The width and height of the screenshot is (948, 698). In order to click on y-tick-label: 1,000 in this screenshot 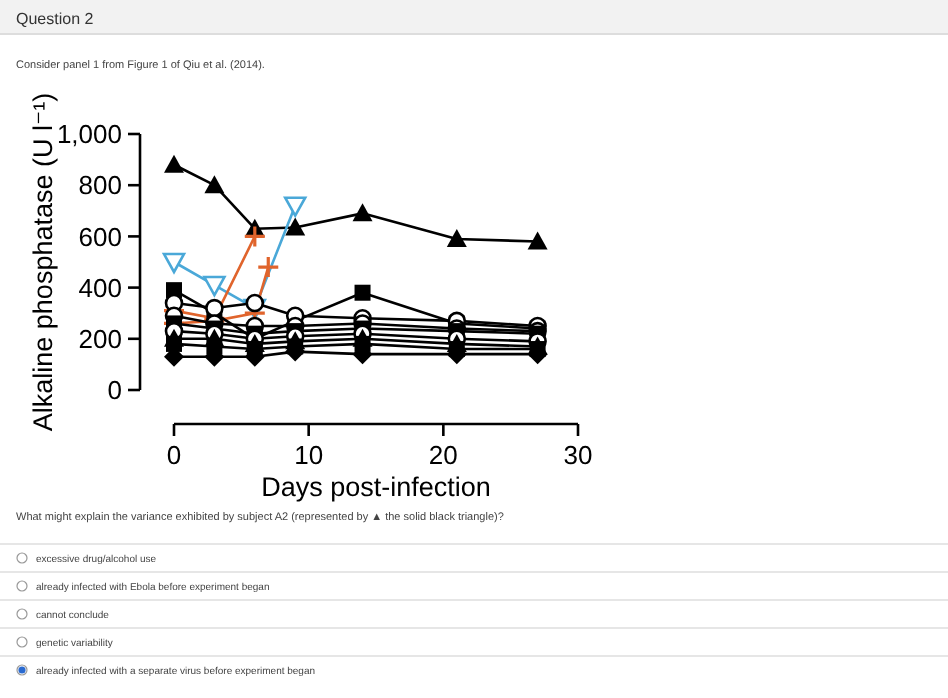, I will do `click(89, 134)`.